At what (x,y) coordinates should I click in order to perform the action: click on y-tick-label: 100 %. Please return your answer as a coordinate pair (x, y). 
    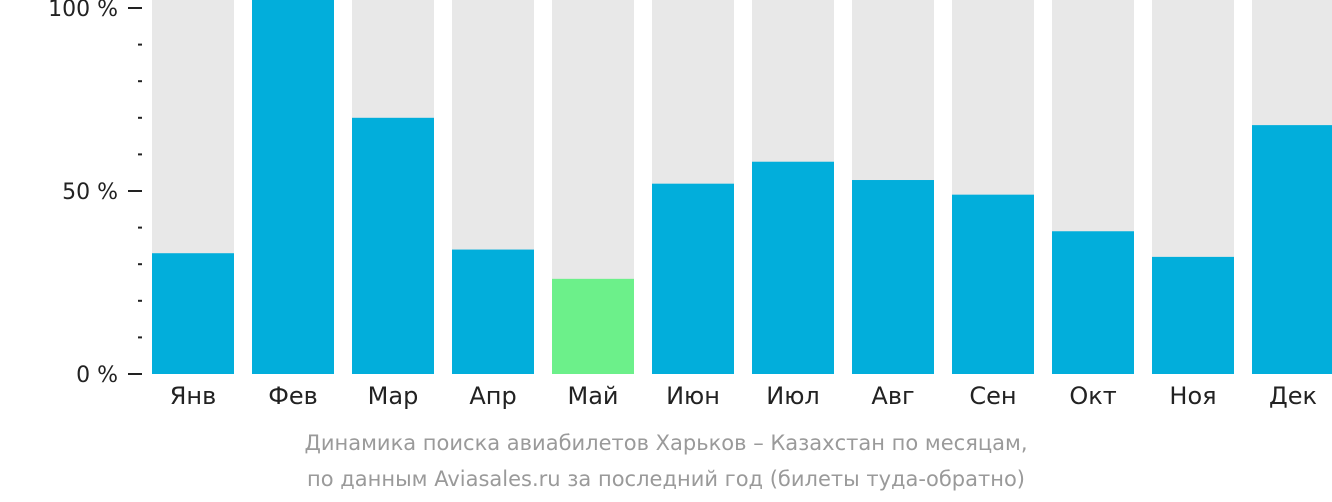
    Looking at the image, I should click on (83, 11).